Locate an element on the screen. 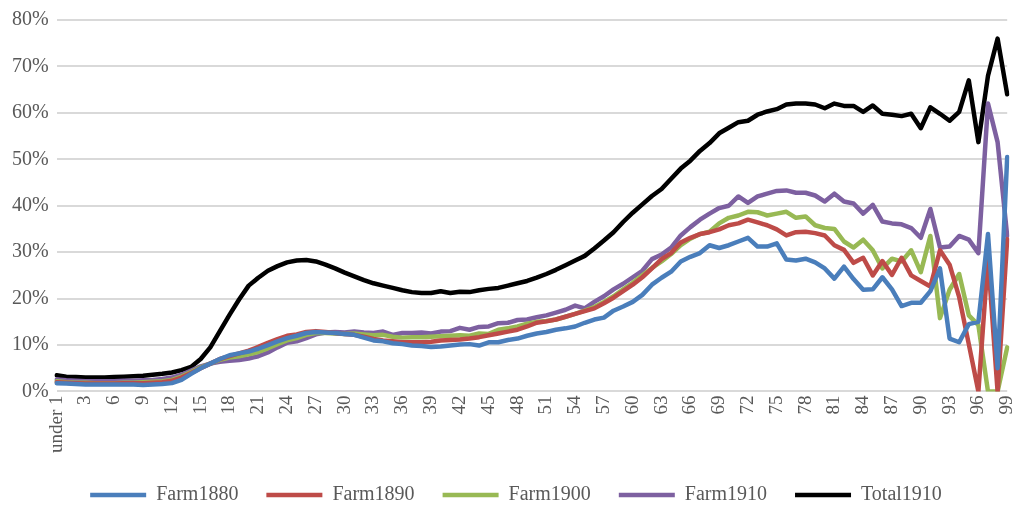  y-tick-label: 20% is located at coordinates (30, 296).